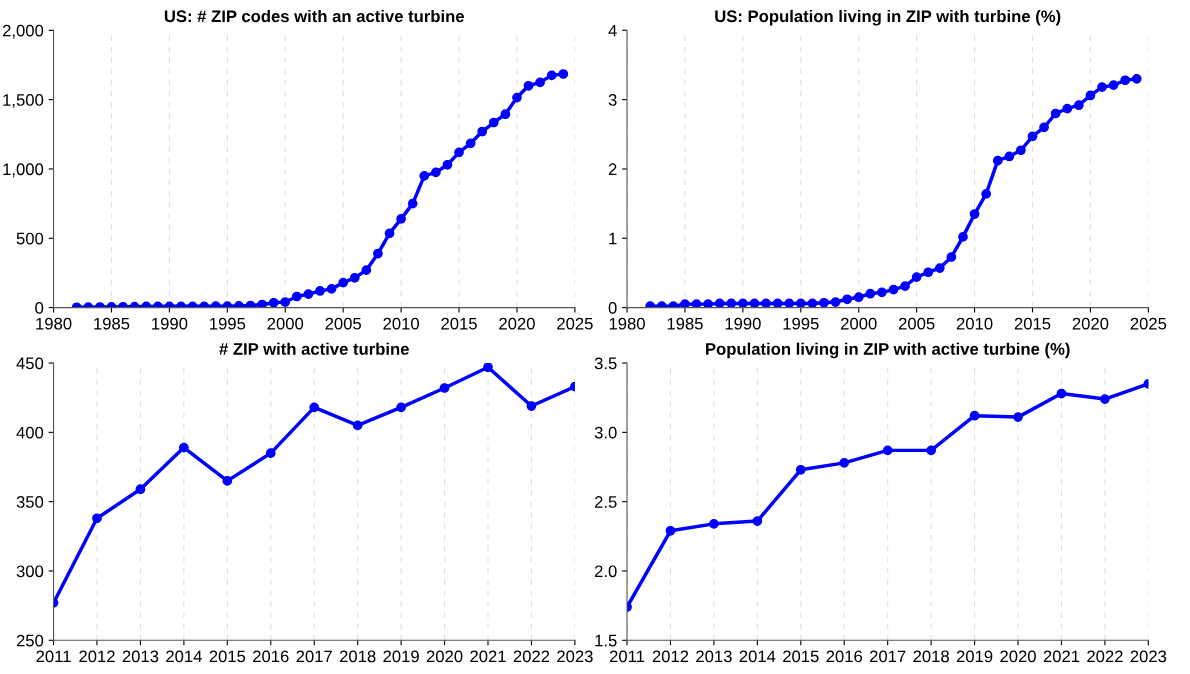  What do you see at coordinates (488, 656) in the screenshot?
I see `x-tick-label: 2021` at bounding box center [488, 656].